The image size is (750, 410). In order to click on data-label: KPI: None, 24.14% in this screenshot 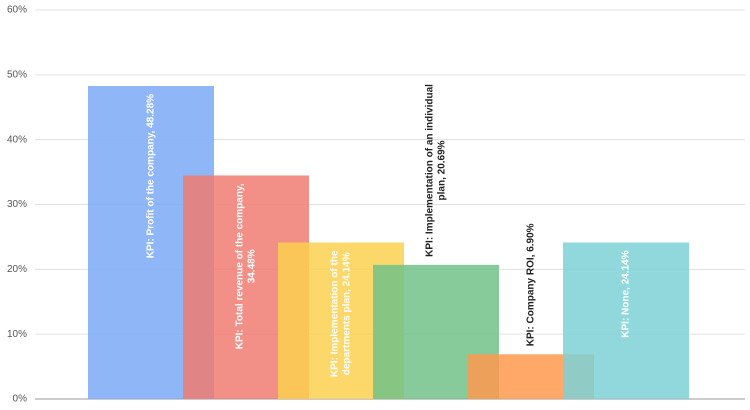, I will do `click(626, 293)`.